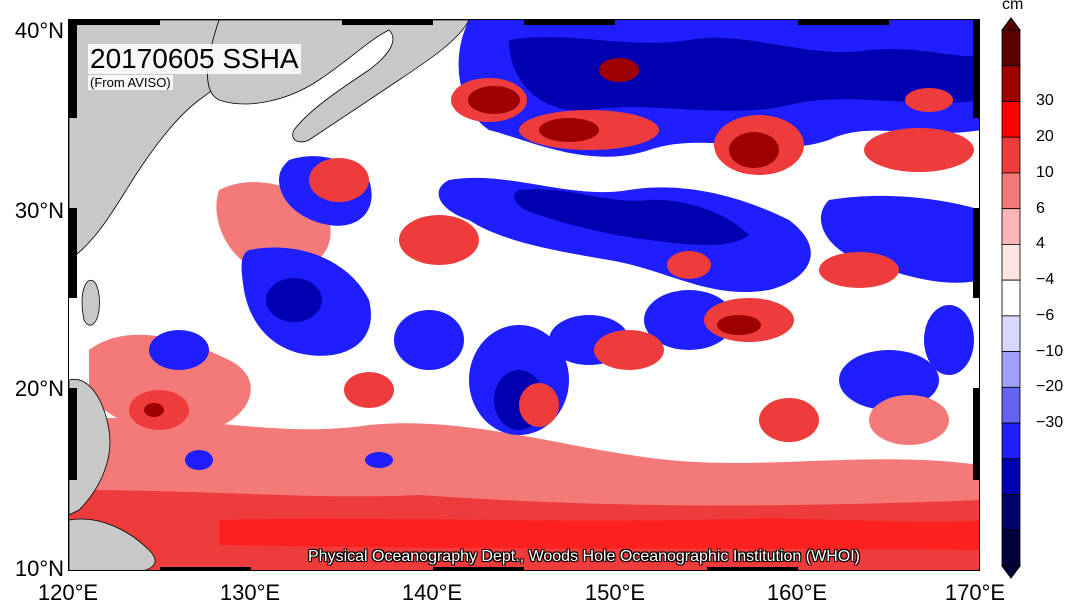 This screenshot has height=606, width=1072. I want to click on land-taiwan, so click(90, 302).